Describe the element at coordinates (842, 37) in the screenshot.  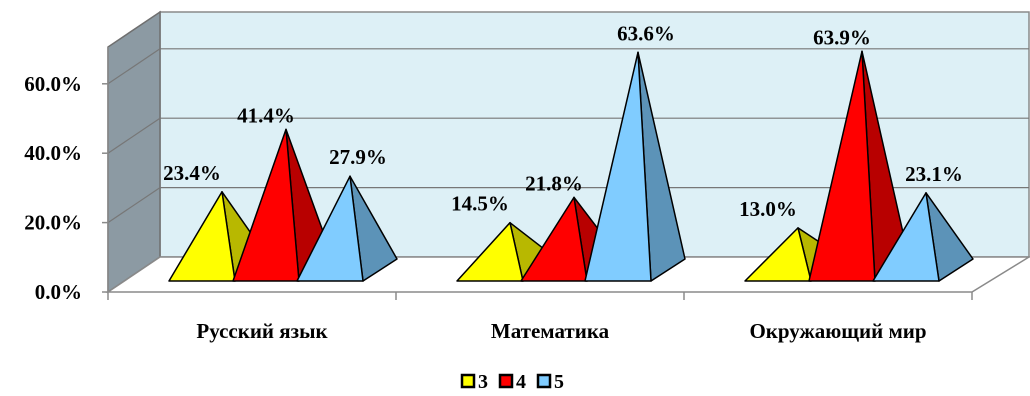
I see `data-label: 63.9%` at that location.